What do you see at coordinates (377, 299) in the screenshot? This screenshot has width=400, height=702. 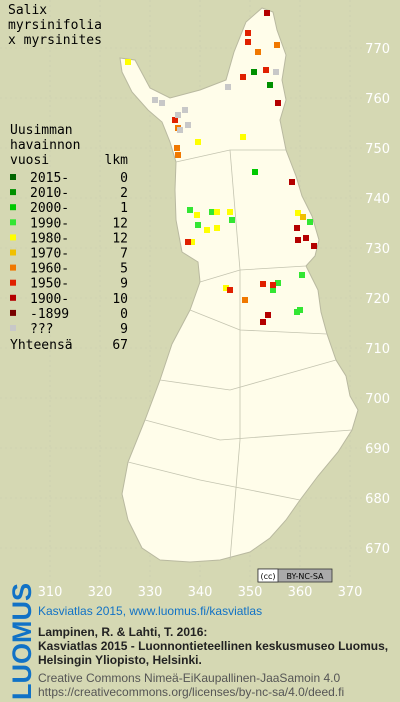 I see `y-tick-label: 720` at bounding box center [377, 299].